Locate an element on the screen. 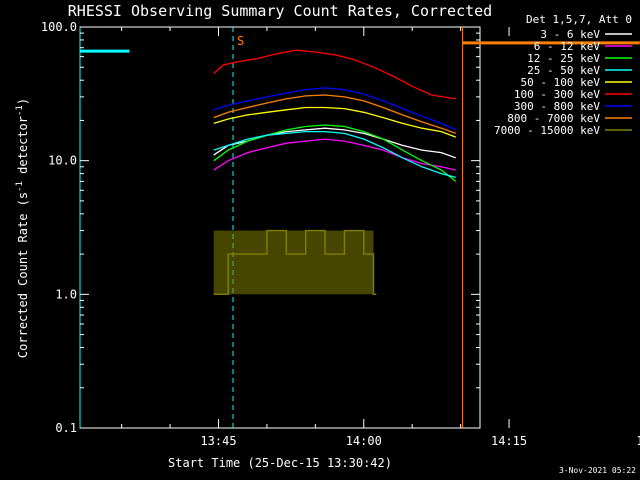 This screenshot has height=480, width=640. legend-label-4: 50 - 100 keV is located at coordinates (561, 82).